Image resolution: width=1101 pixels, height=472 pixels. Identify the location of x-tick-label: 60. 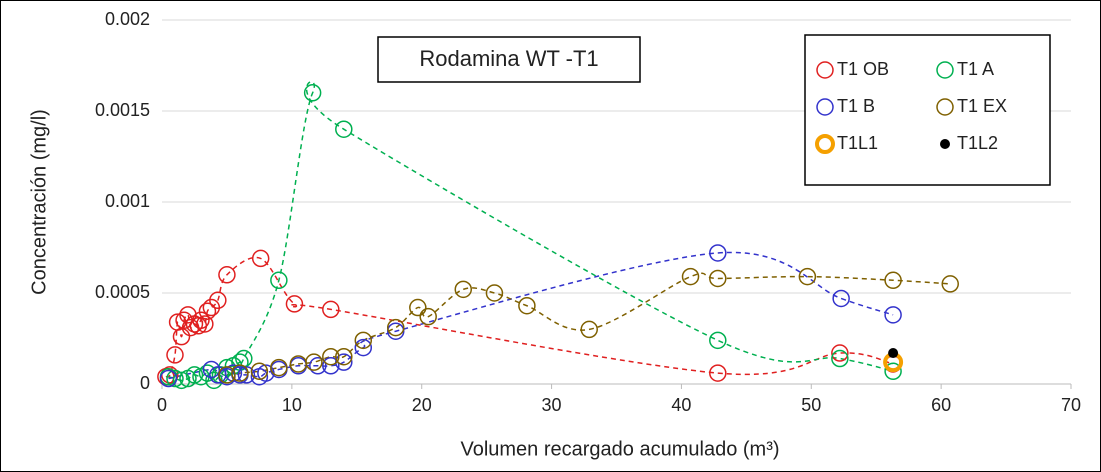
(941, 405).